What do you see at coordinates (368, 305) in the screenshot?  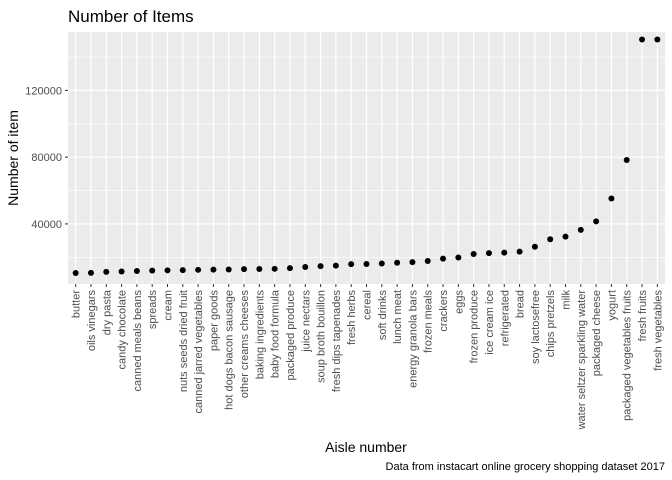 I see `x-tick-label: cereal` at bounding box center [368, 305].